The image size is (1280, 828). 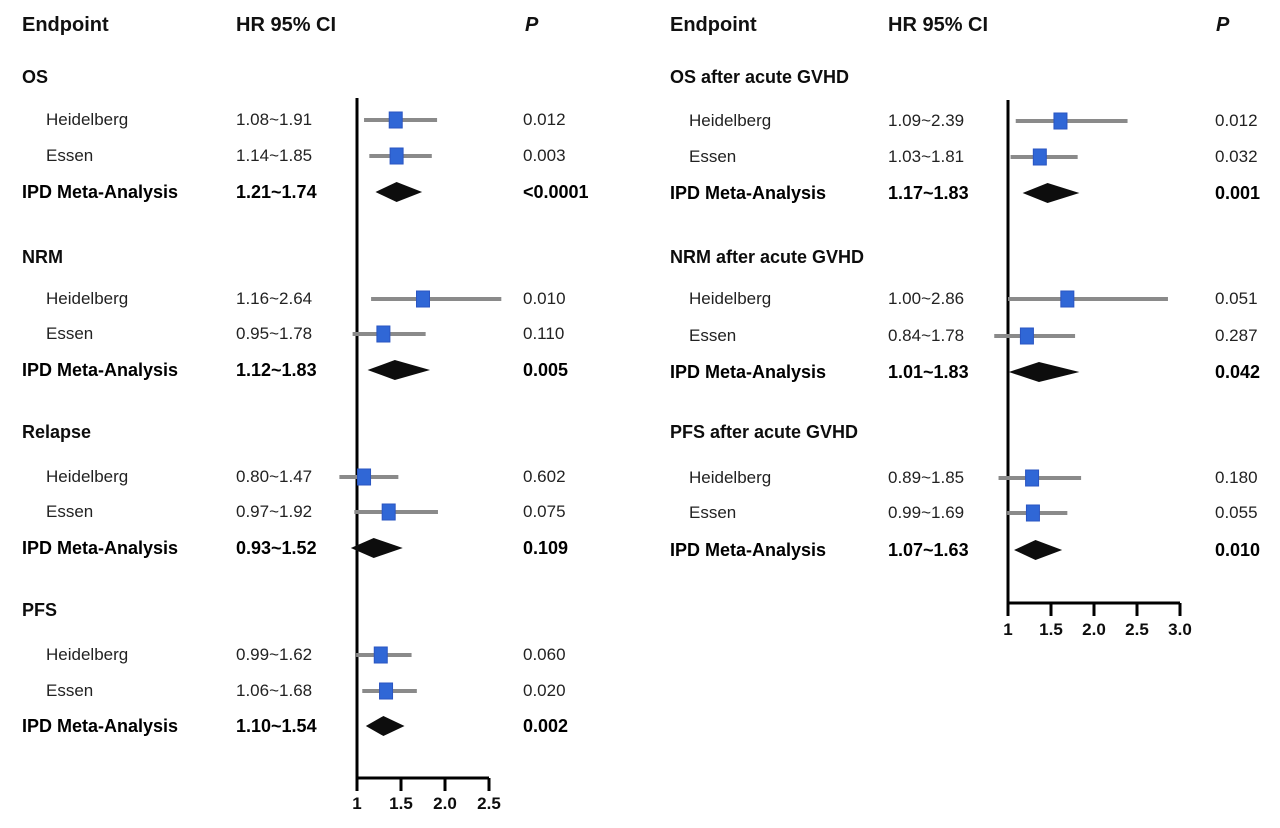 What do you see at coordinates (274, 119) in the screenshot?
I see `left-study-ci-value: 1.08~1.91` at bounding box center [274, 119].